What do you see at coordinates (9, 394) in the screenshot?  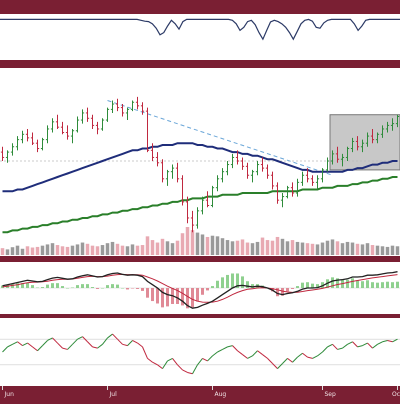 I see `x-axis-tick-label: Jun` at bounding box center [9, 394].